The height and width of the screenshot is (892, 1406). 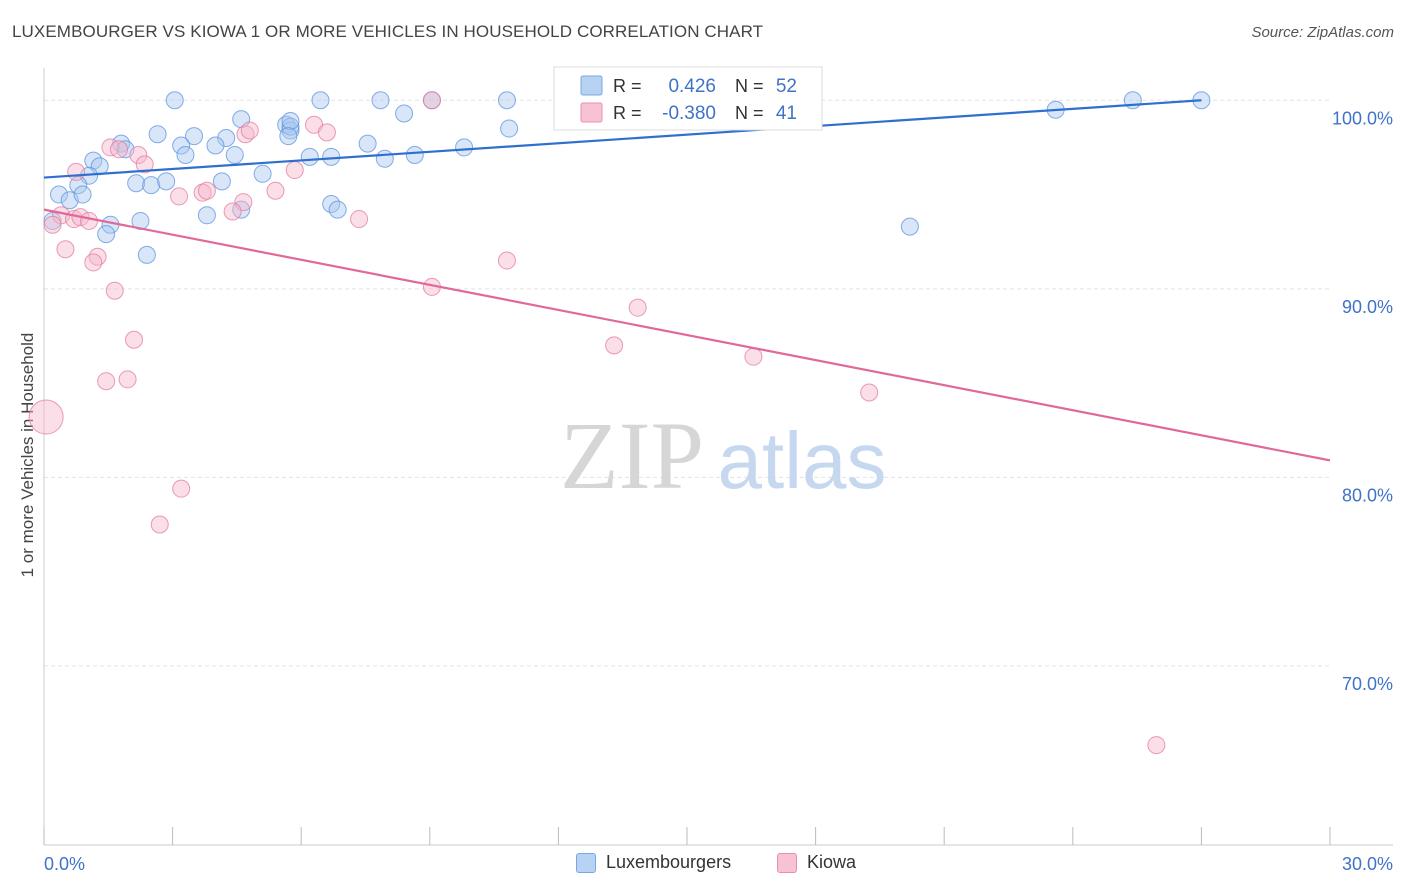 What do you see at coordinates (1367, 684) in the screenshot?
I see `y-tick-label-3: 70.0%` at bounding box center [1367, 684].